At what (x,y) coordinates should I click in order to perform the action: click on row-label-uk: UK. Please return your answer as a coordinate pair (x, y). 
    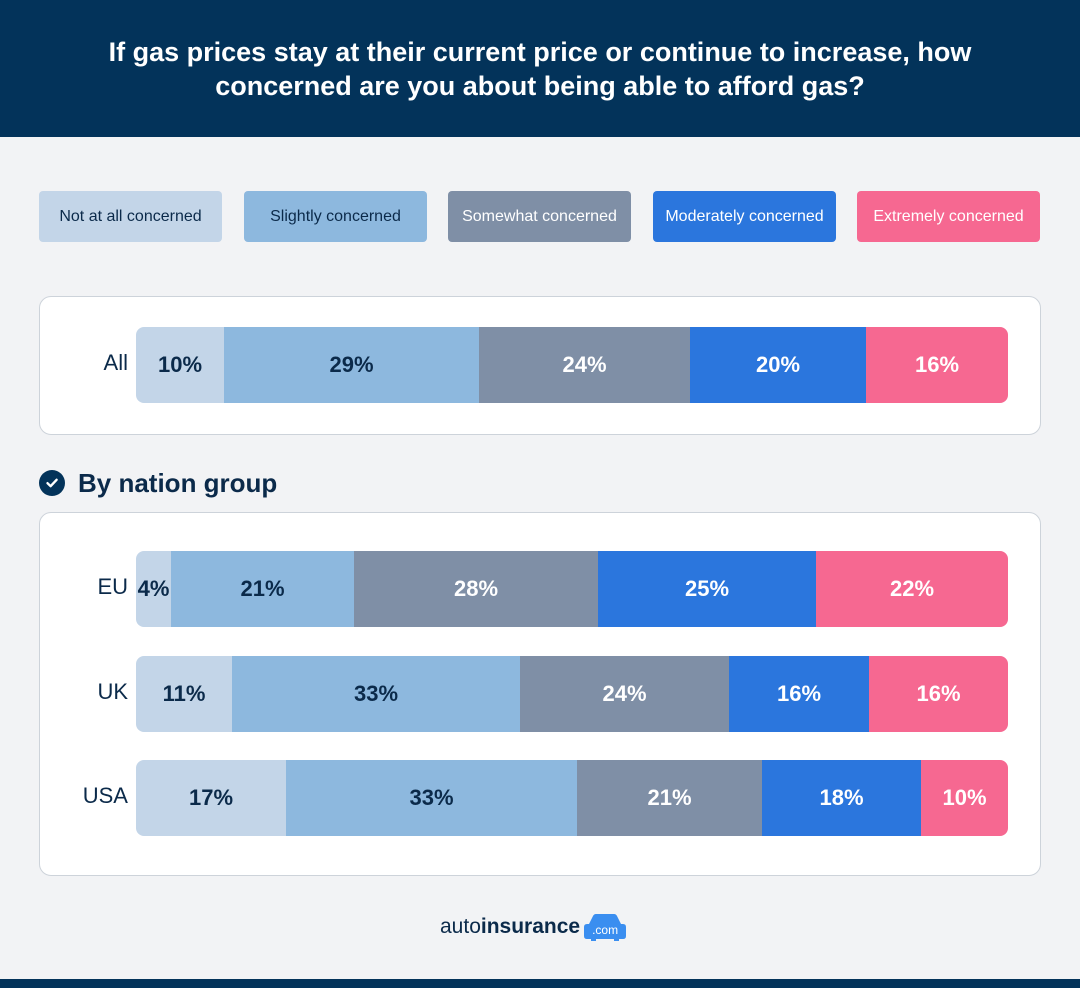
    Looking at the image, I should click on (112, 691).